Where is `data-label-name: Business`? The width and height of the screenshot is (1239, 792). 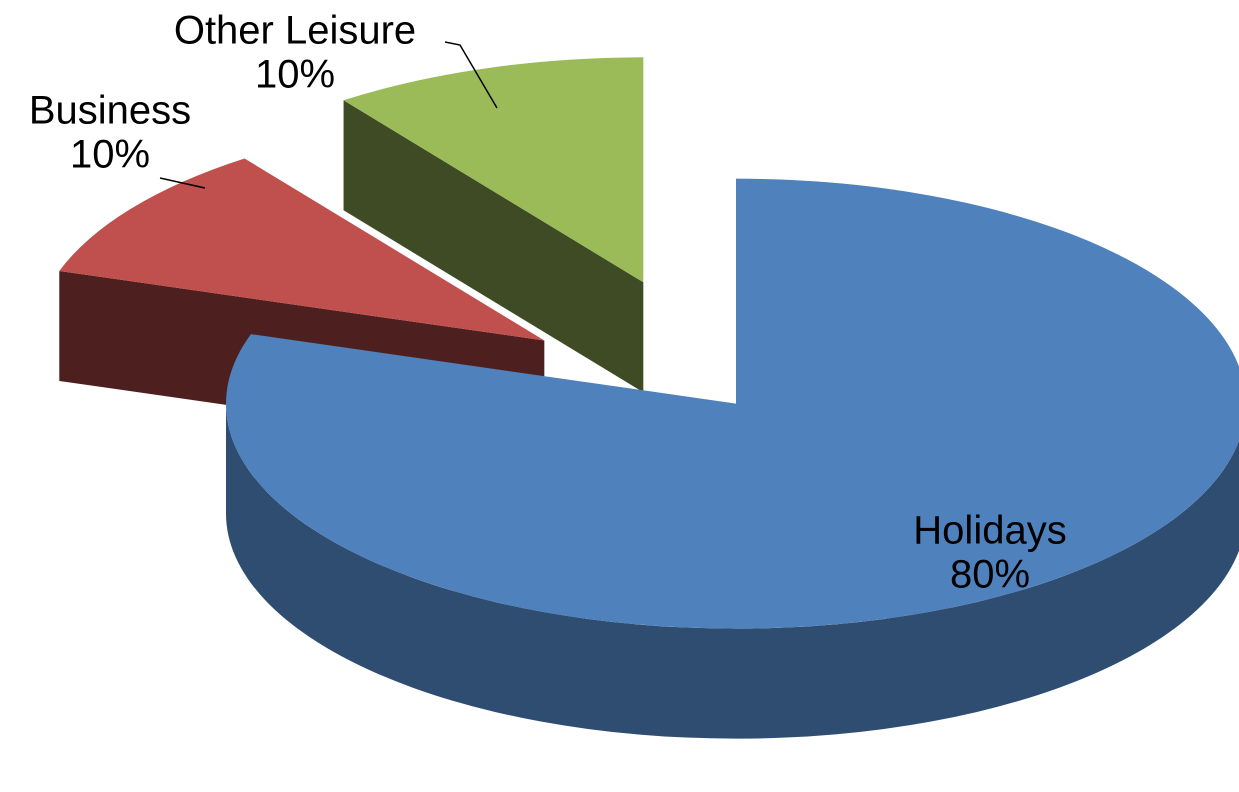 data-label-name: Business is located at coordinates (110, 111).